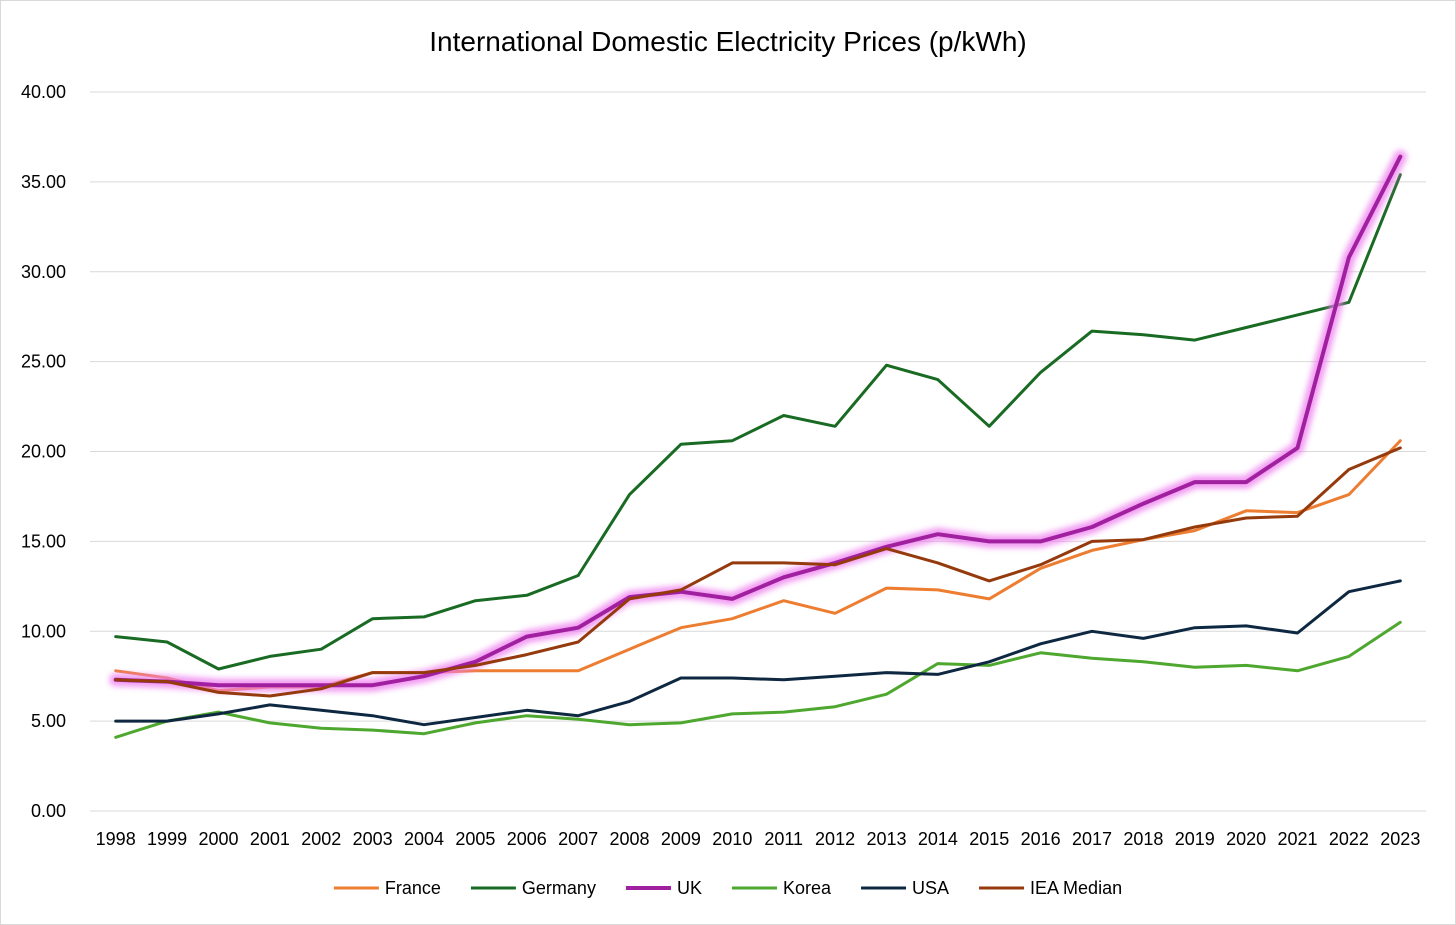 This screenshot has width=1456, height=925. Describe the element at coordinates (1246, 839) in the screenshot. I see `x-tick-label: 2020` at that location.